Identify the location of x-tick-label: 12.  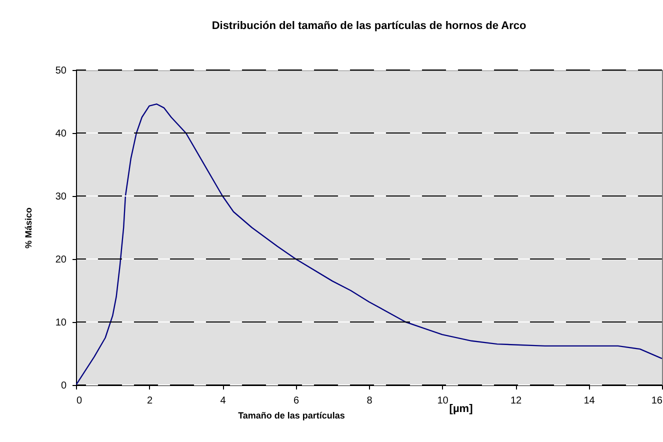
(516, 401).